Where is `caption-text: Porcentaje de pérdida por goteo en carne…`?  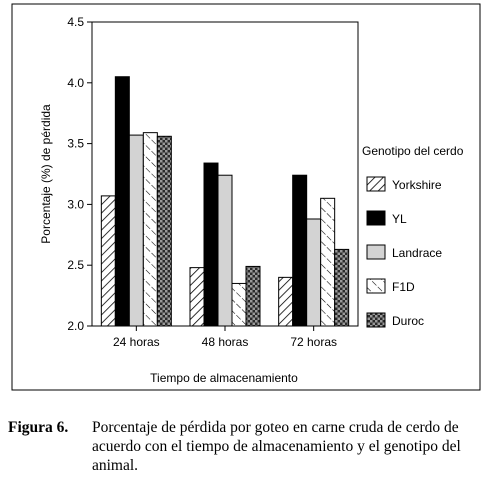
caption-text: Porcentaje de pérdida por goteo en carne… is located at coordinates (276, 446).